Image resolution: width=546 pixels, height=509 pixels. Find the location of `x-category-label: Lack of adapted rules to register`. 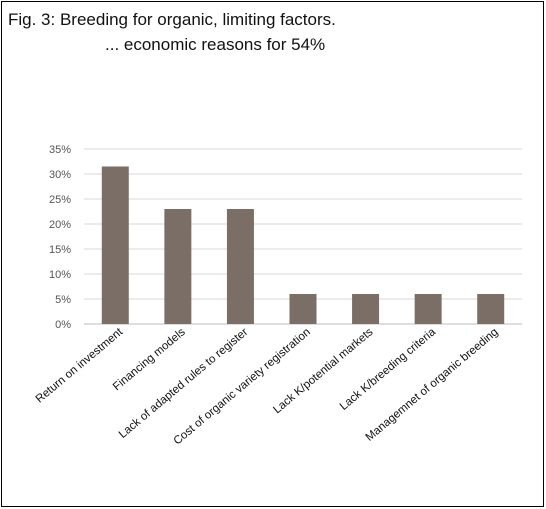

x-category-label: Lack of adapted rules to register is located at coordinates (184, 383).